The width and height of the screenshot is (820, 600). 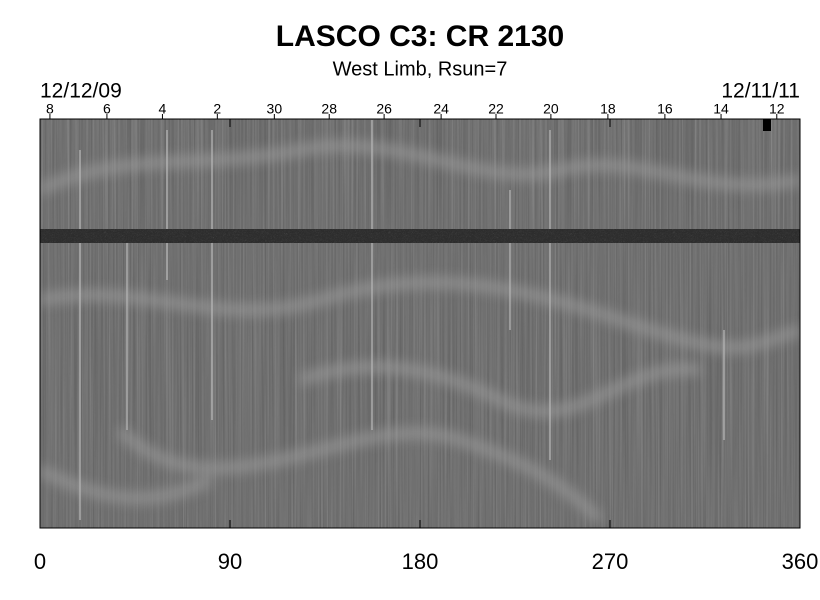 I want to click on x-tick-label: 0, so click(x=40, y=561).